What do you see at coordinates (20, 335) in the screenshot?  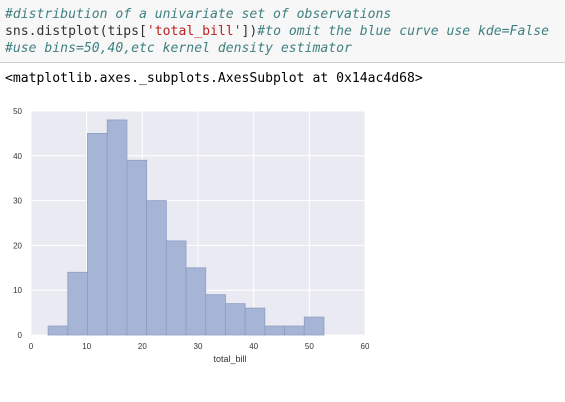 I see `y-tick-label: 0` at bounding box center [20, 335].